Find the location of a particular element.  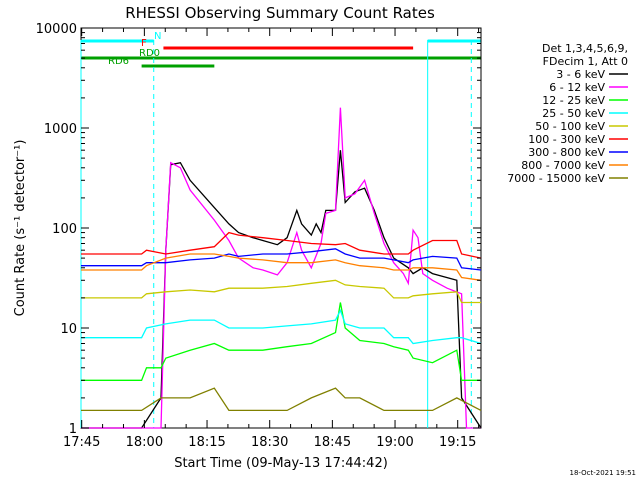

x-tick-label: 18:00 is located at coordinates (144, 442).